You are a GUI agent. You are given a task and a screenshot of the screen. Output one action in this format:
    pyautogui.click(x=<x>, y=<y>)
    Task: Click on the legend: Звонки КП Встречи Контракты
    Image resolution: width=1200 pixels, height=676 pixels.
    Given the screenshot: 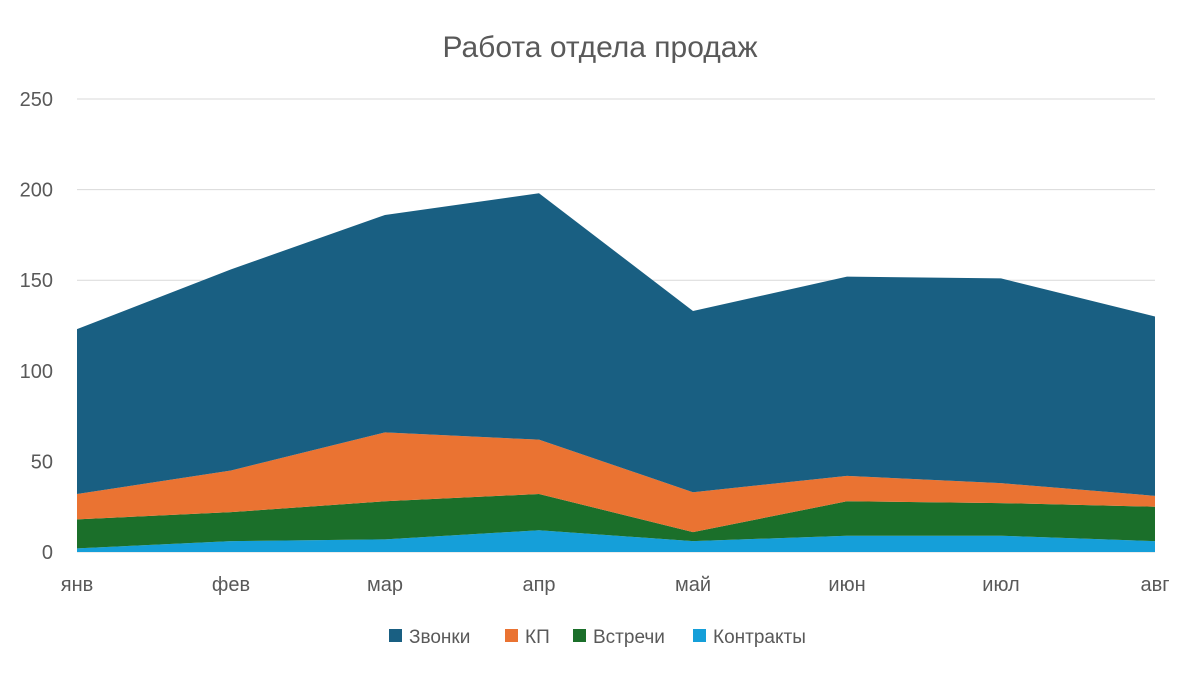 What is the action you would take?
    pyautogui.click(x=597, y=637)
    